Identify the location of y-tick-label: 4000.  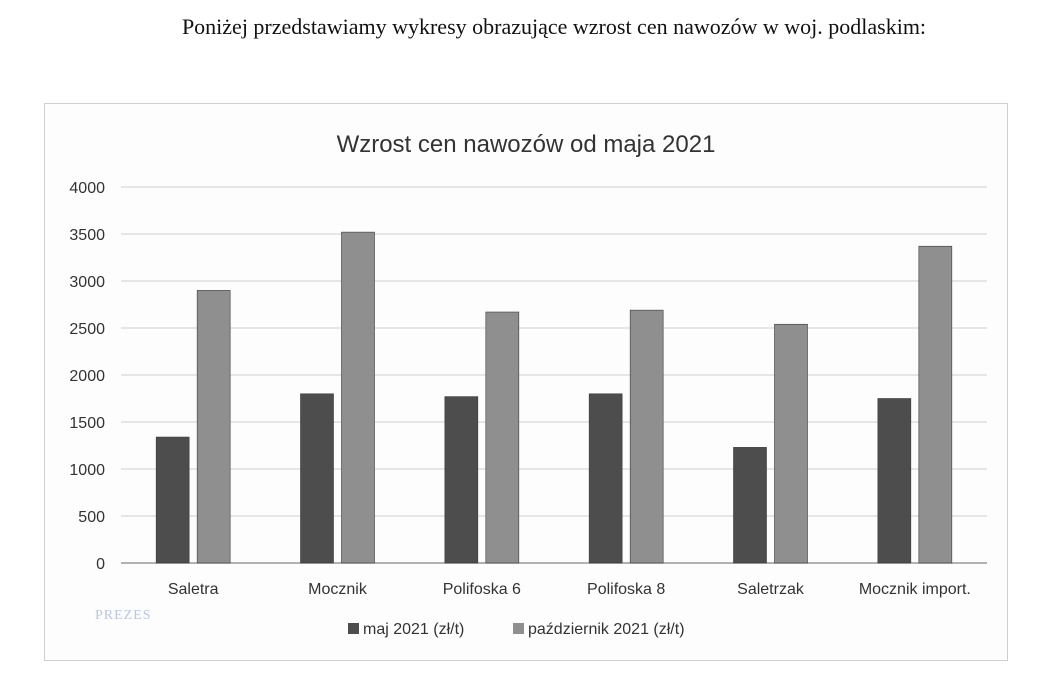
(87, 188).